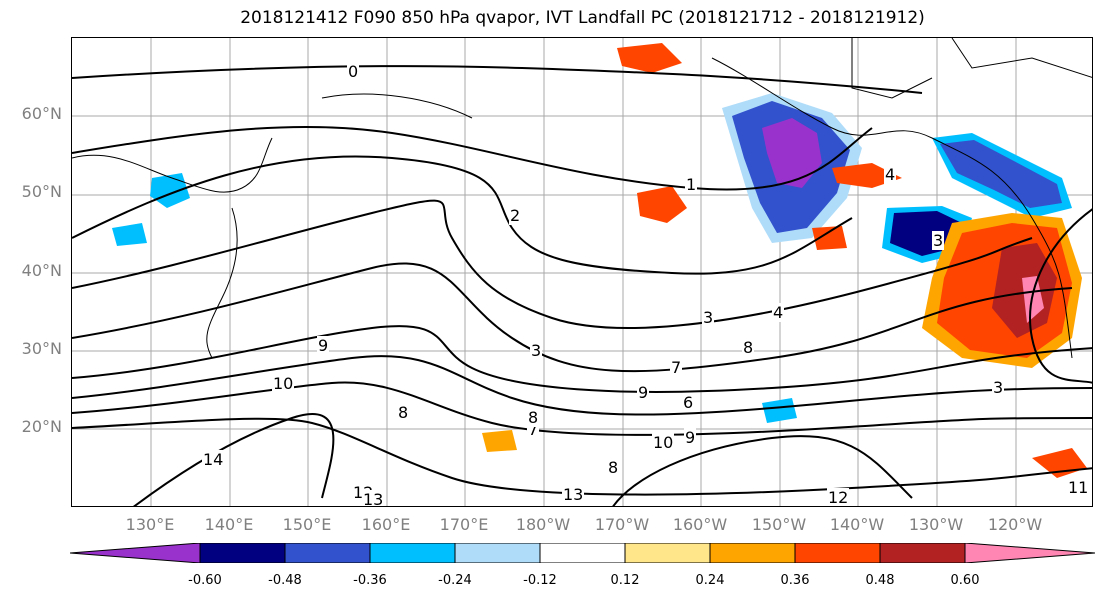  What do you see at coordinates (41, 113) in the screenshot?
I see `lat-label-60n: 60°N` at bounding box center [41, 113].